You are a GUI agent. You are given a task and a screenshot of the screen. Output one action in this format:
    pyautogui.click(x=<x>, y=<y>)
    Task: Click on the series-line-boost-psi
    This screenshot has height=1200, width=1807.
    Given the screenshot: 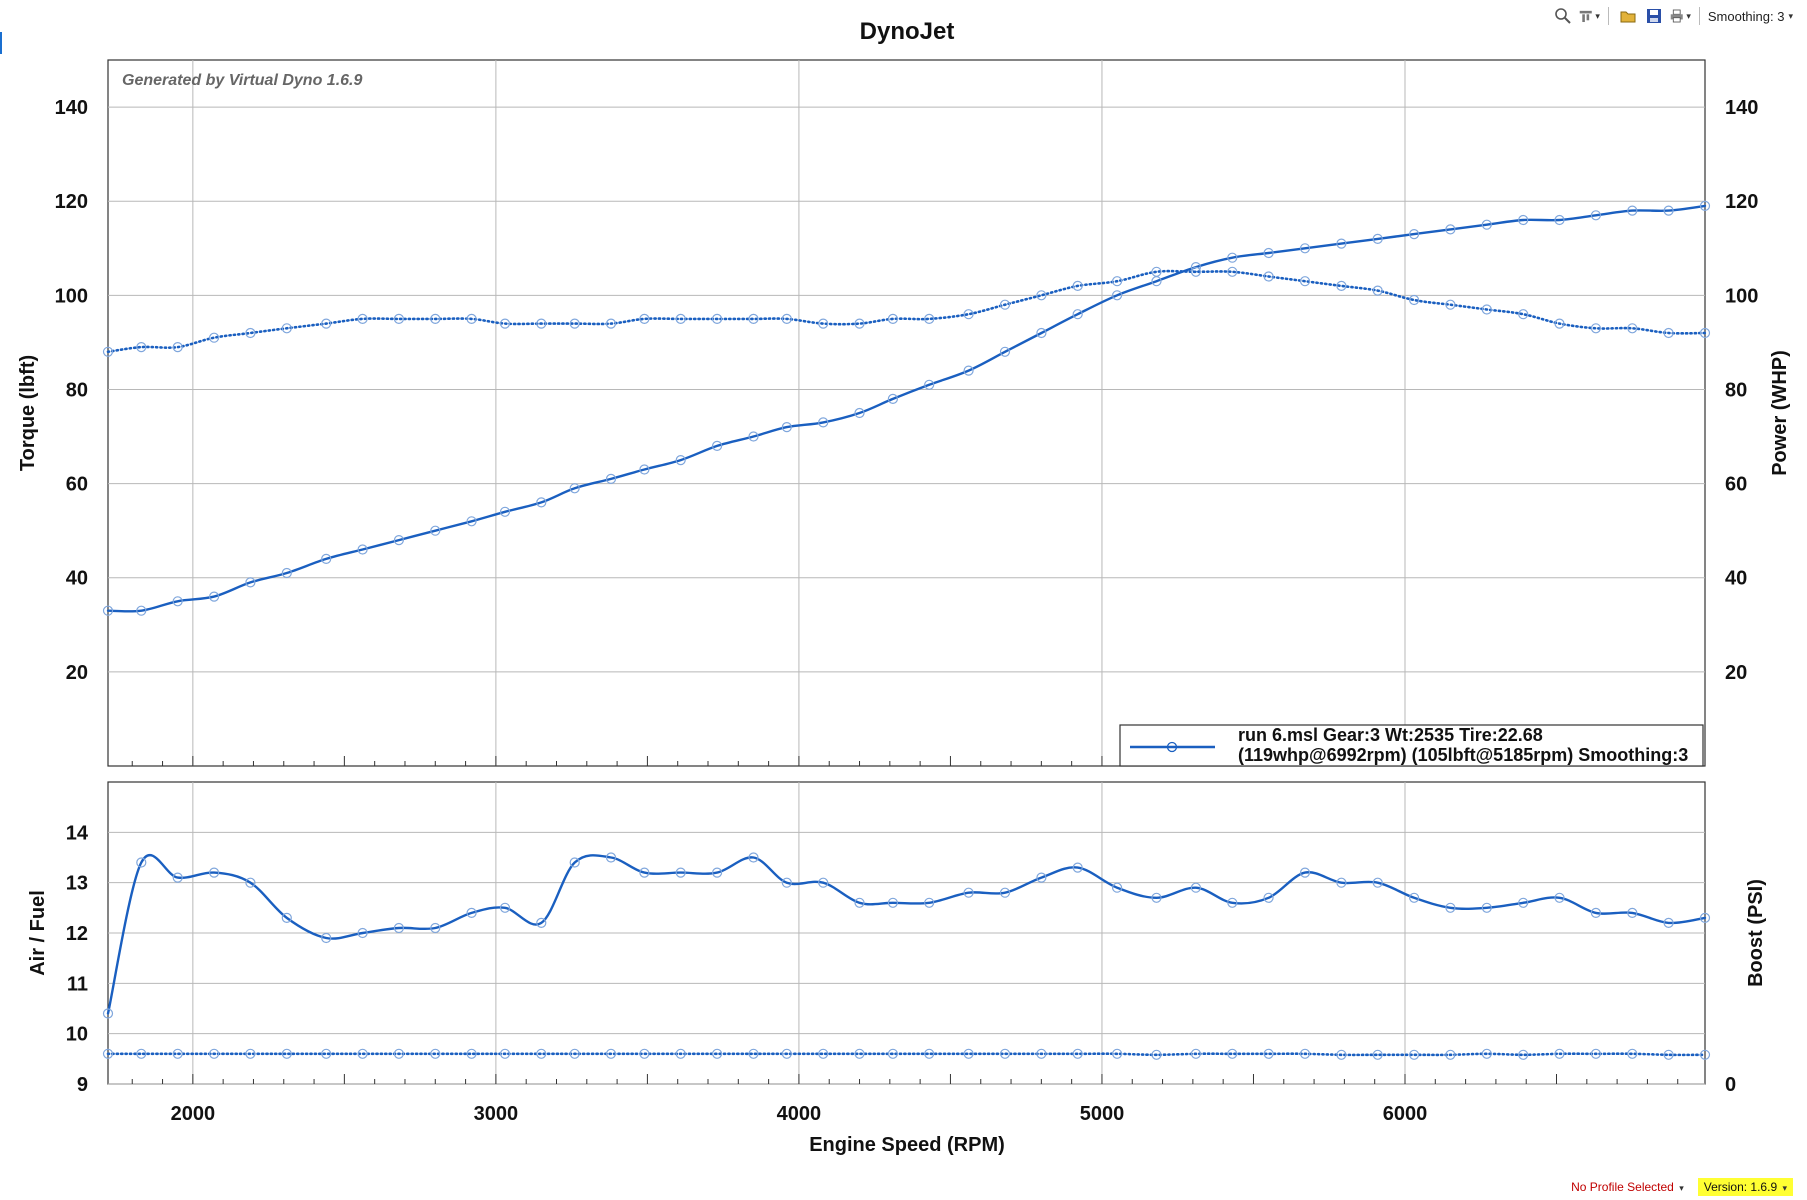 What is the action you would take?
    pyautogui.click(x=906, y=1054)
    